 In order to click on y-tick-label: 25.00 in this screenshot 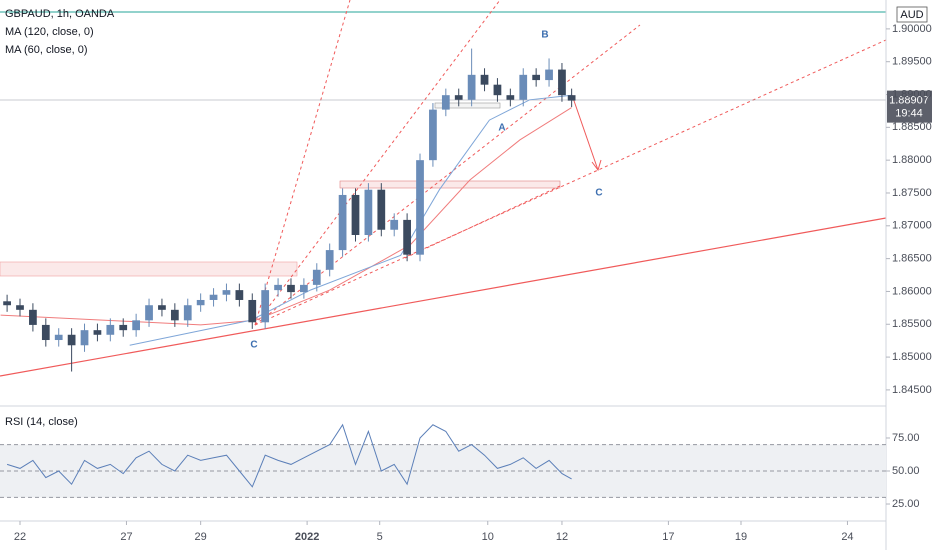, I will do `click(906, 504)`.